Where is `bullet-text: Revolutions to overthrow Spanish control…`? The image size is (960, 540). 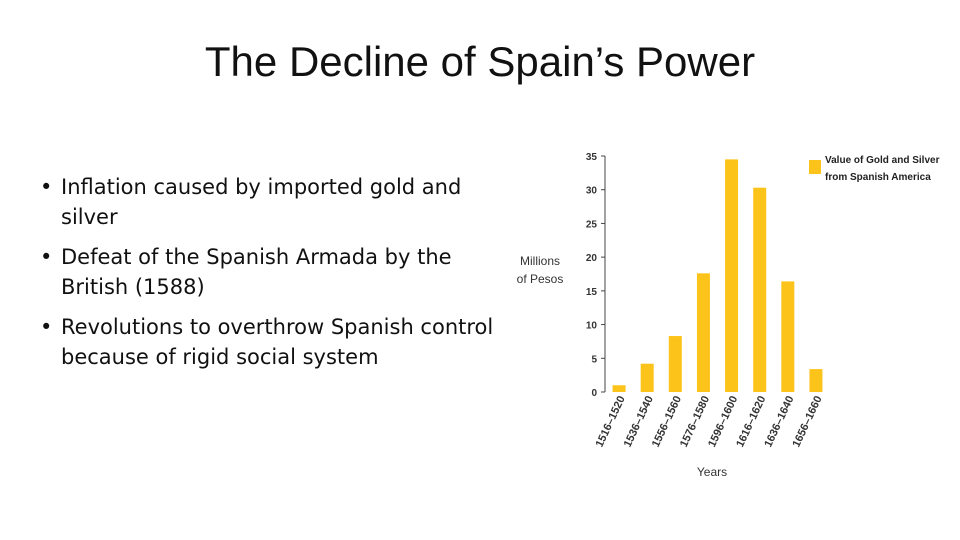
bullet-text: Revolutions to overthrow Spanish control… is located at coordinates (277, 342).